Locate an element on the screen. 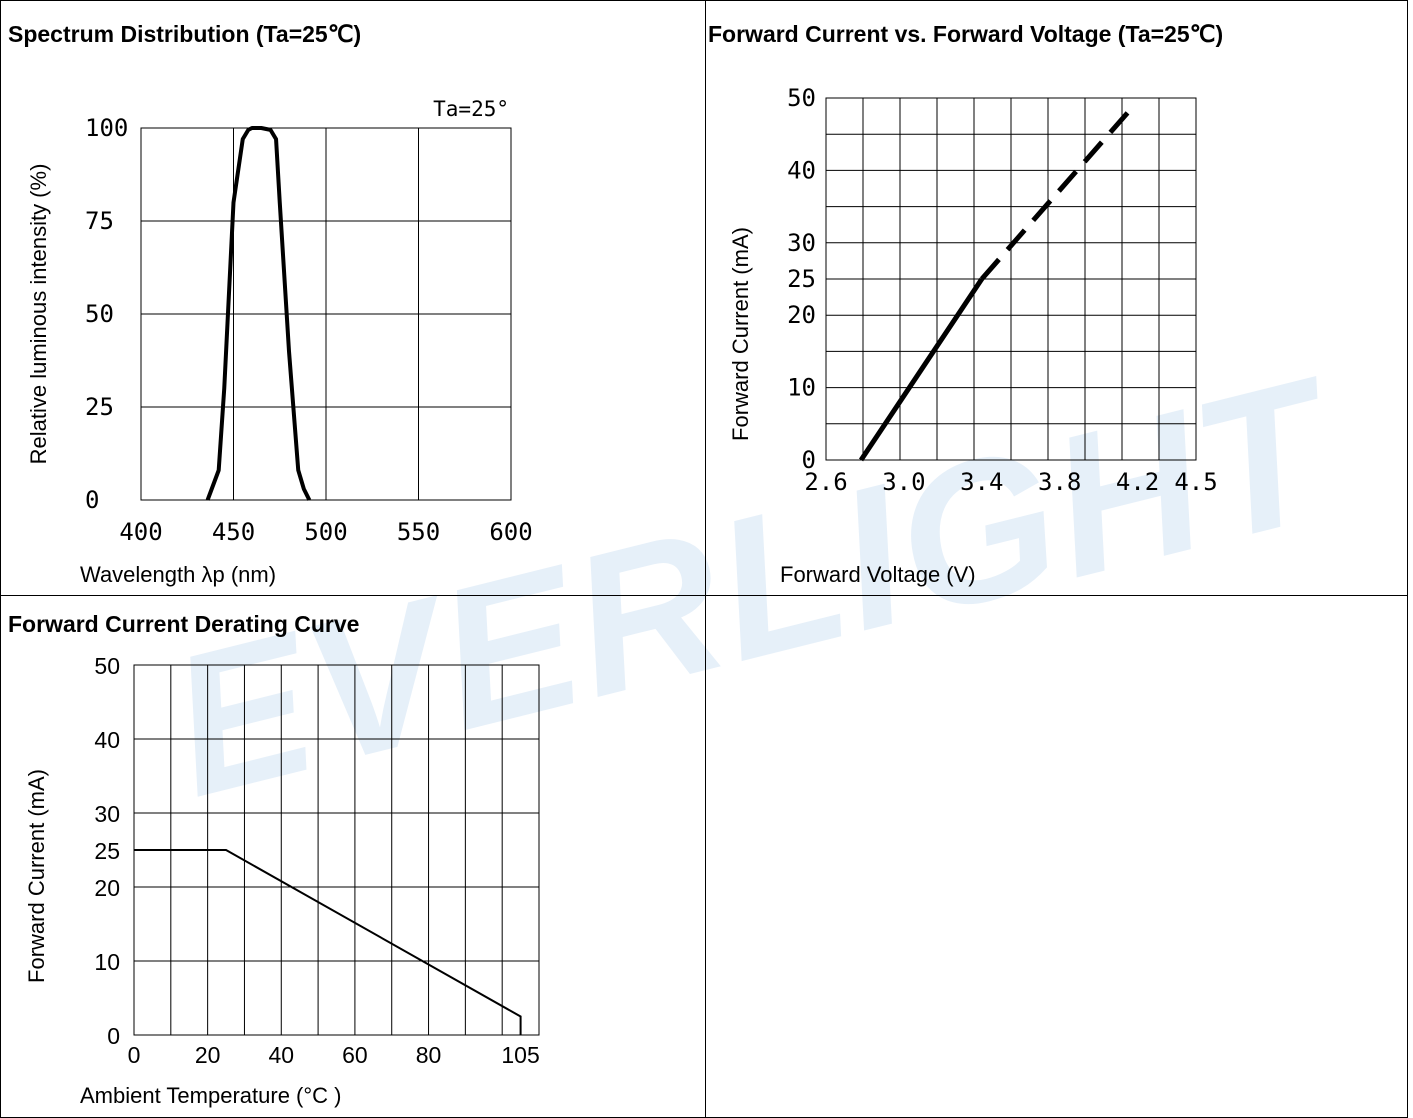 Image resolution: width=1413 pixels, height=1118 pixels. derating-y-tick-label: 20 is located at coordinates (107, 888).